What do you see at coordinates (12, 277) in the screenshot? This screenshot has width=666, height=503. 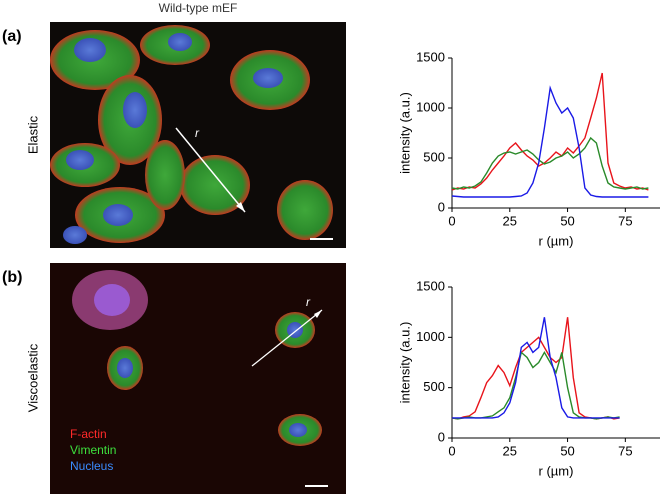 I see `panel-label: (b)` at bounding box center [12, 277].